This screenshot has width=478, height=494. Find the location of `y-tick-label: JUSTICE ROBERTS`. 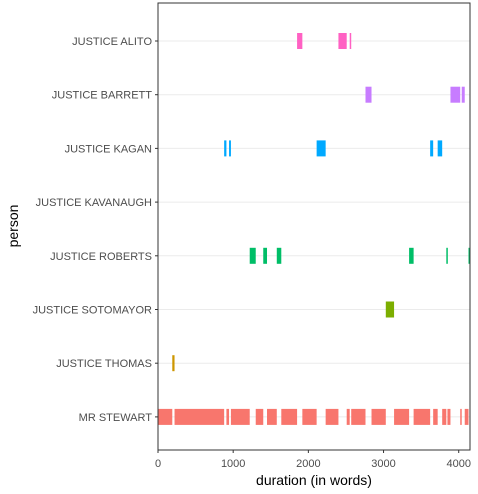

y-tick-label: JUSTICE ROBERTS is located at coordinates (101, 257).